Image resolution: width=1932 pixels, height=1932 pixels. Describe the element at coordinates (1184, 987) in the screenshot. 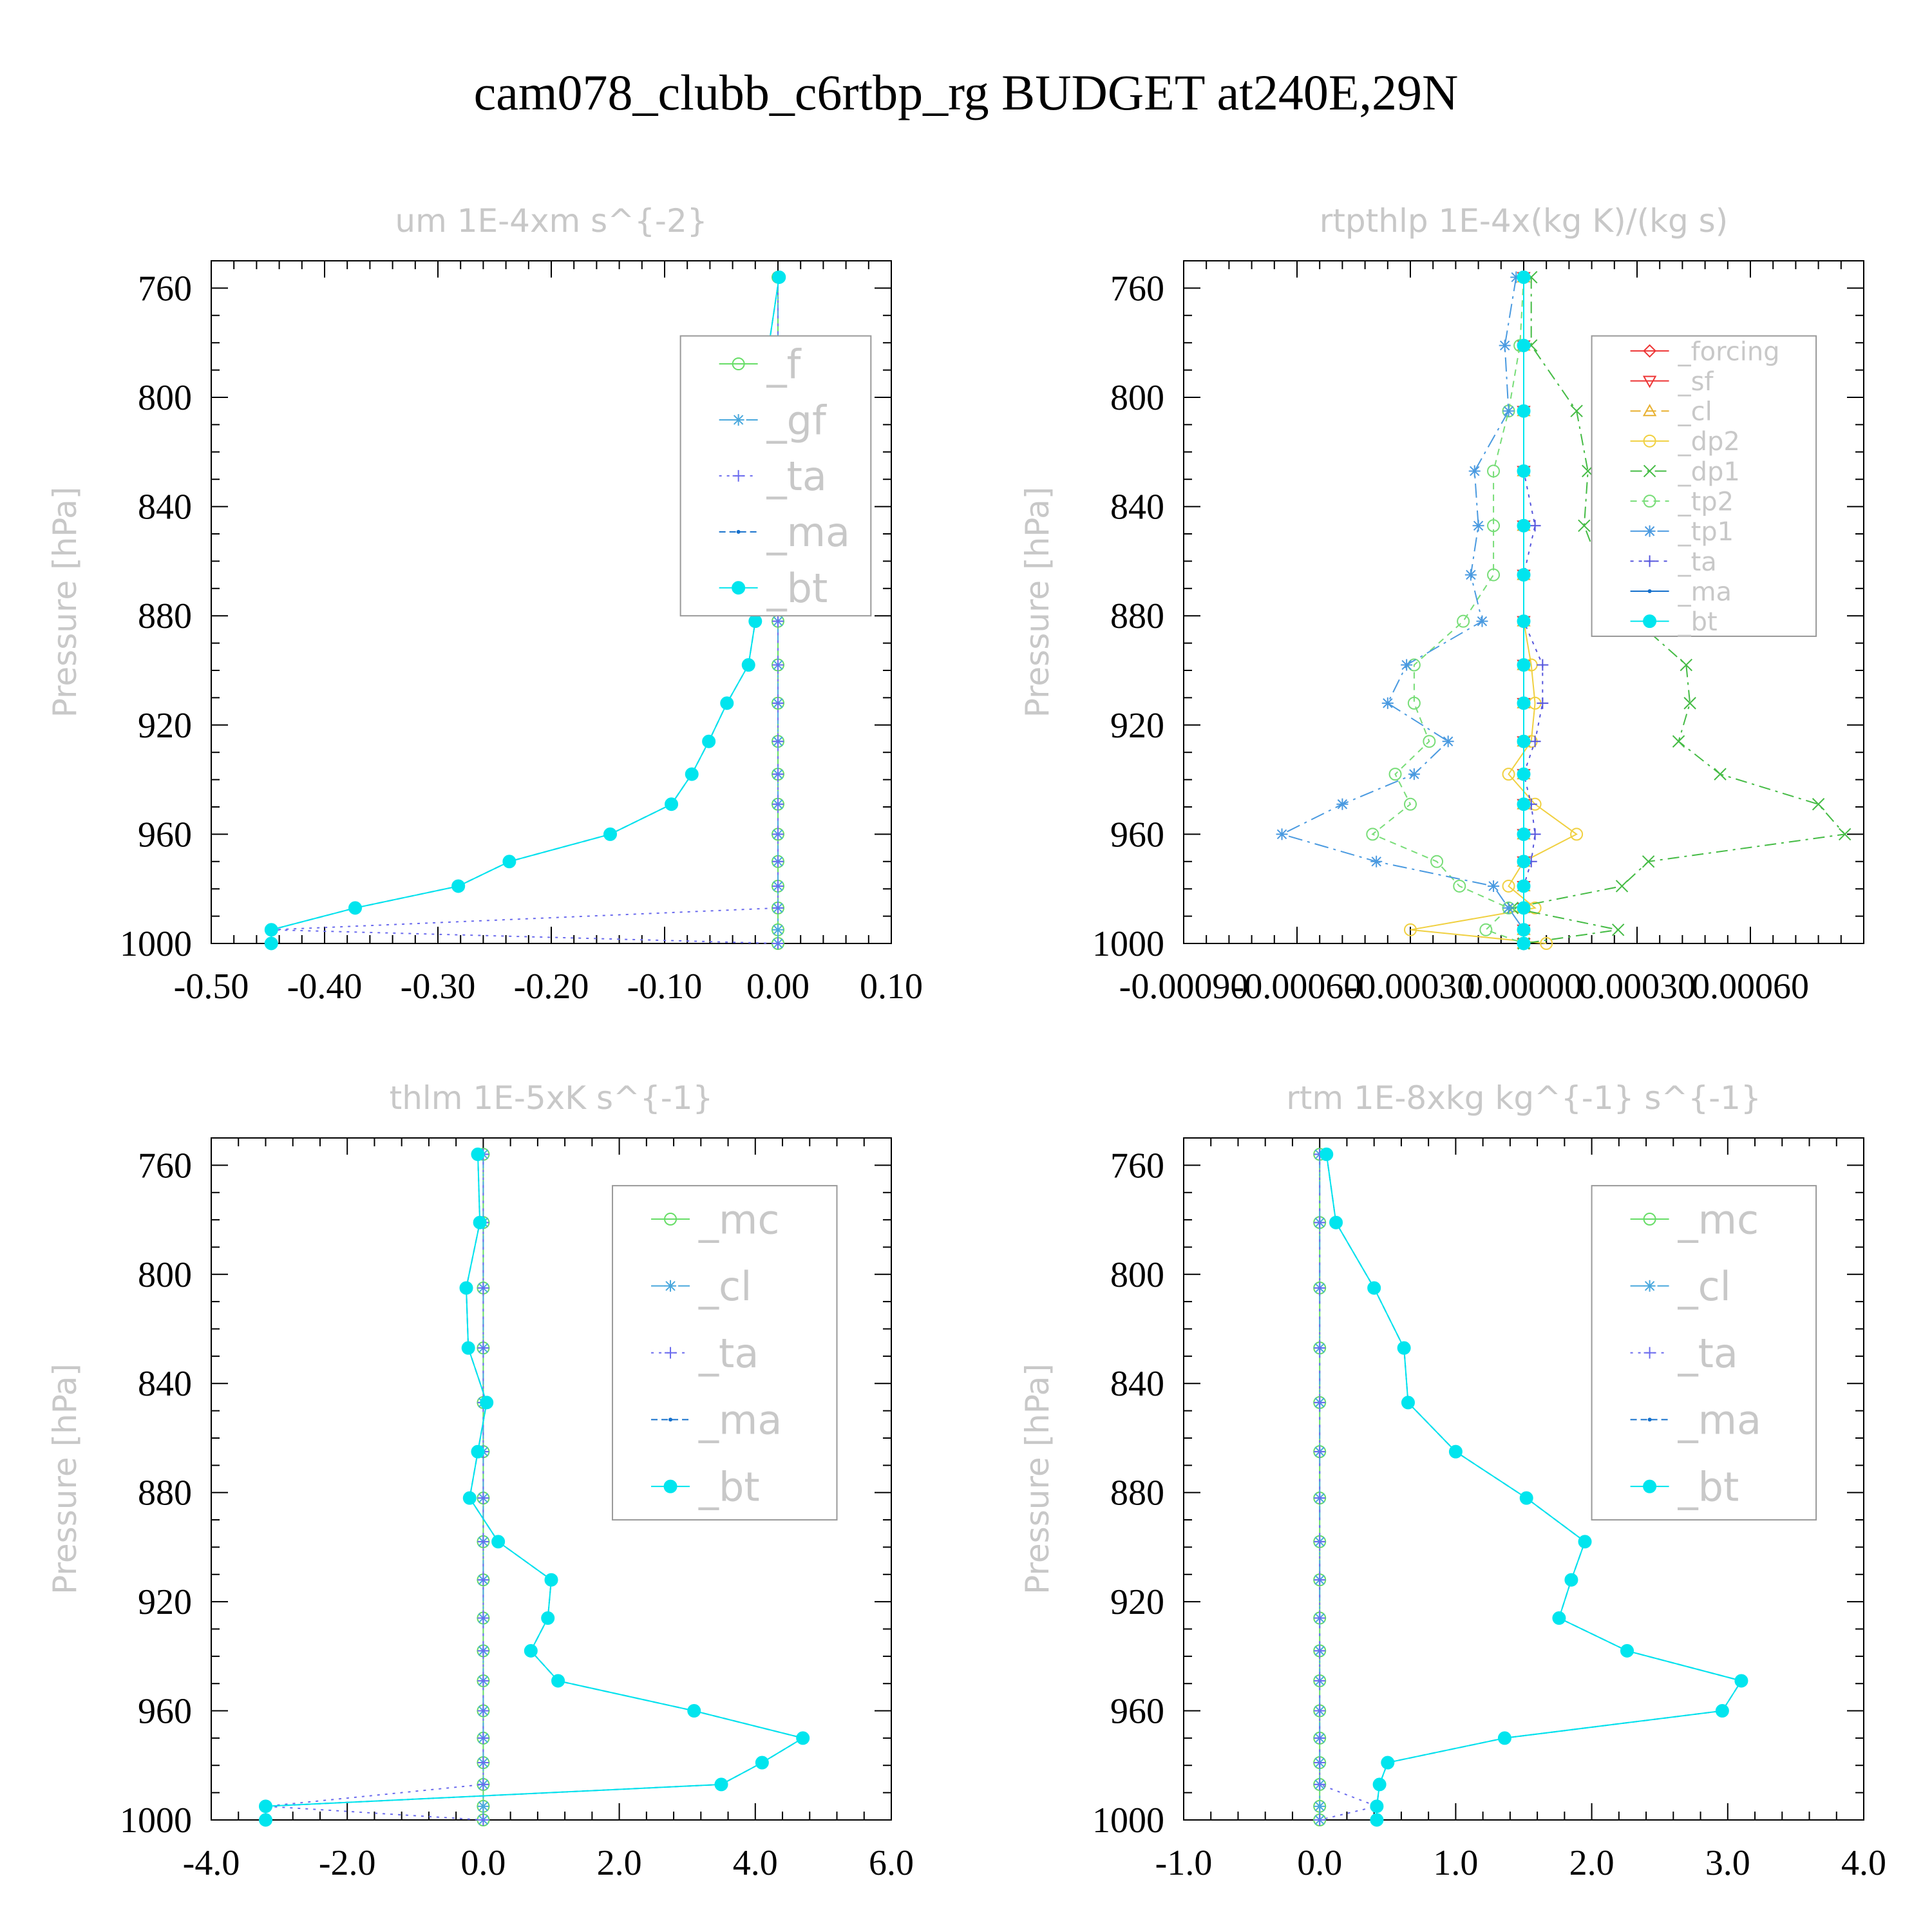

I see `x-tick-label: -0.00090` at that location.